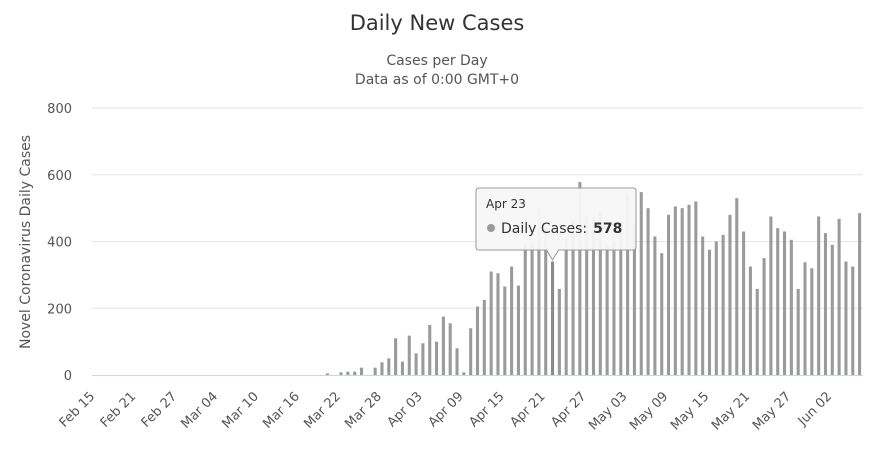  I want to click on y-tick-label: 0, so click(68, 376).